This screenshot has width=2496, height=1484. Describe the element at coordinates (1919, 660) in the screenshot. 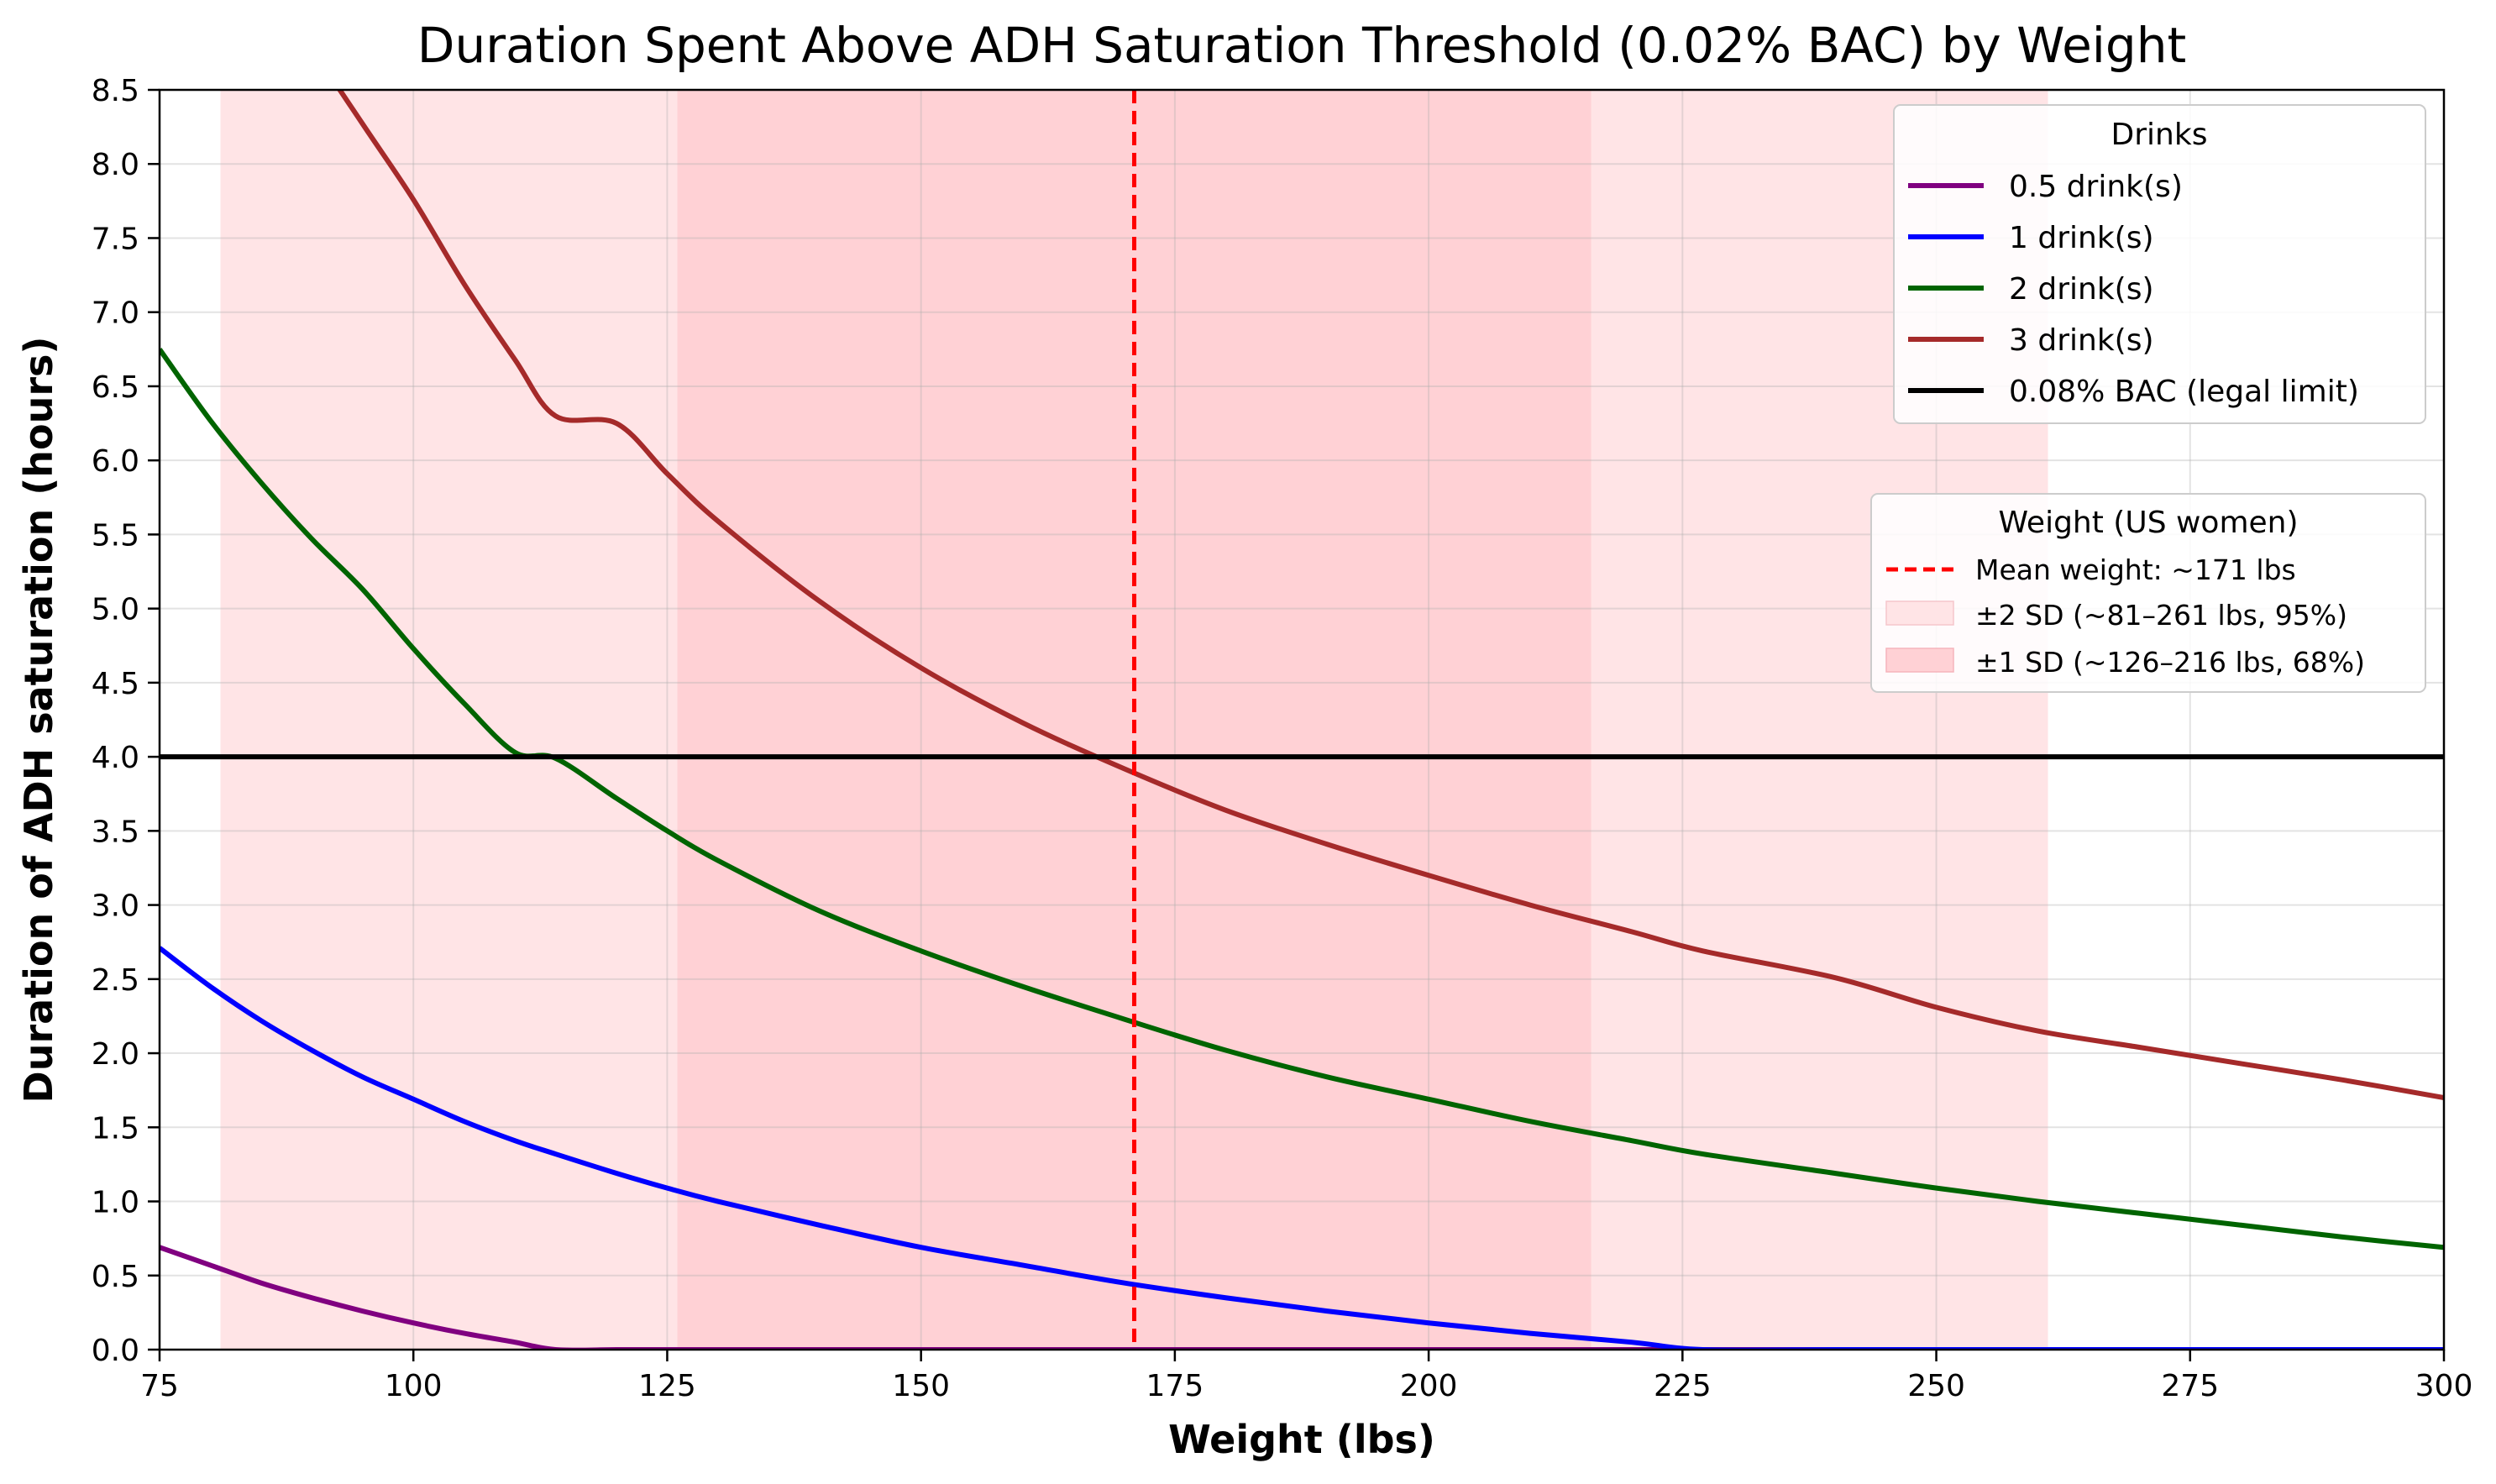

I see `legend-1sd-swatch` at that location.